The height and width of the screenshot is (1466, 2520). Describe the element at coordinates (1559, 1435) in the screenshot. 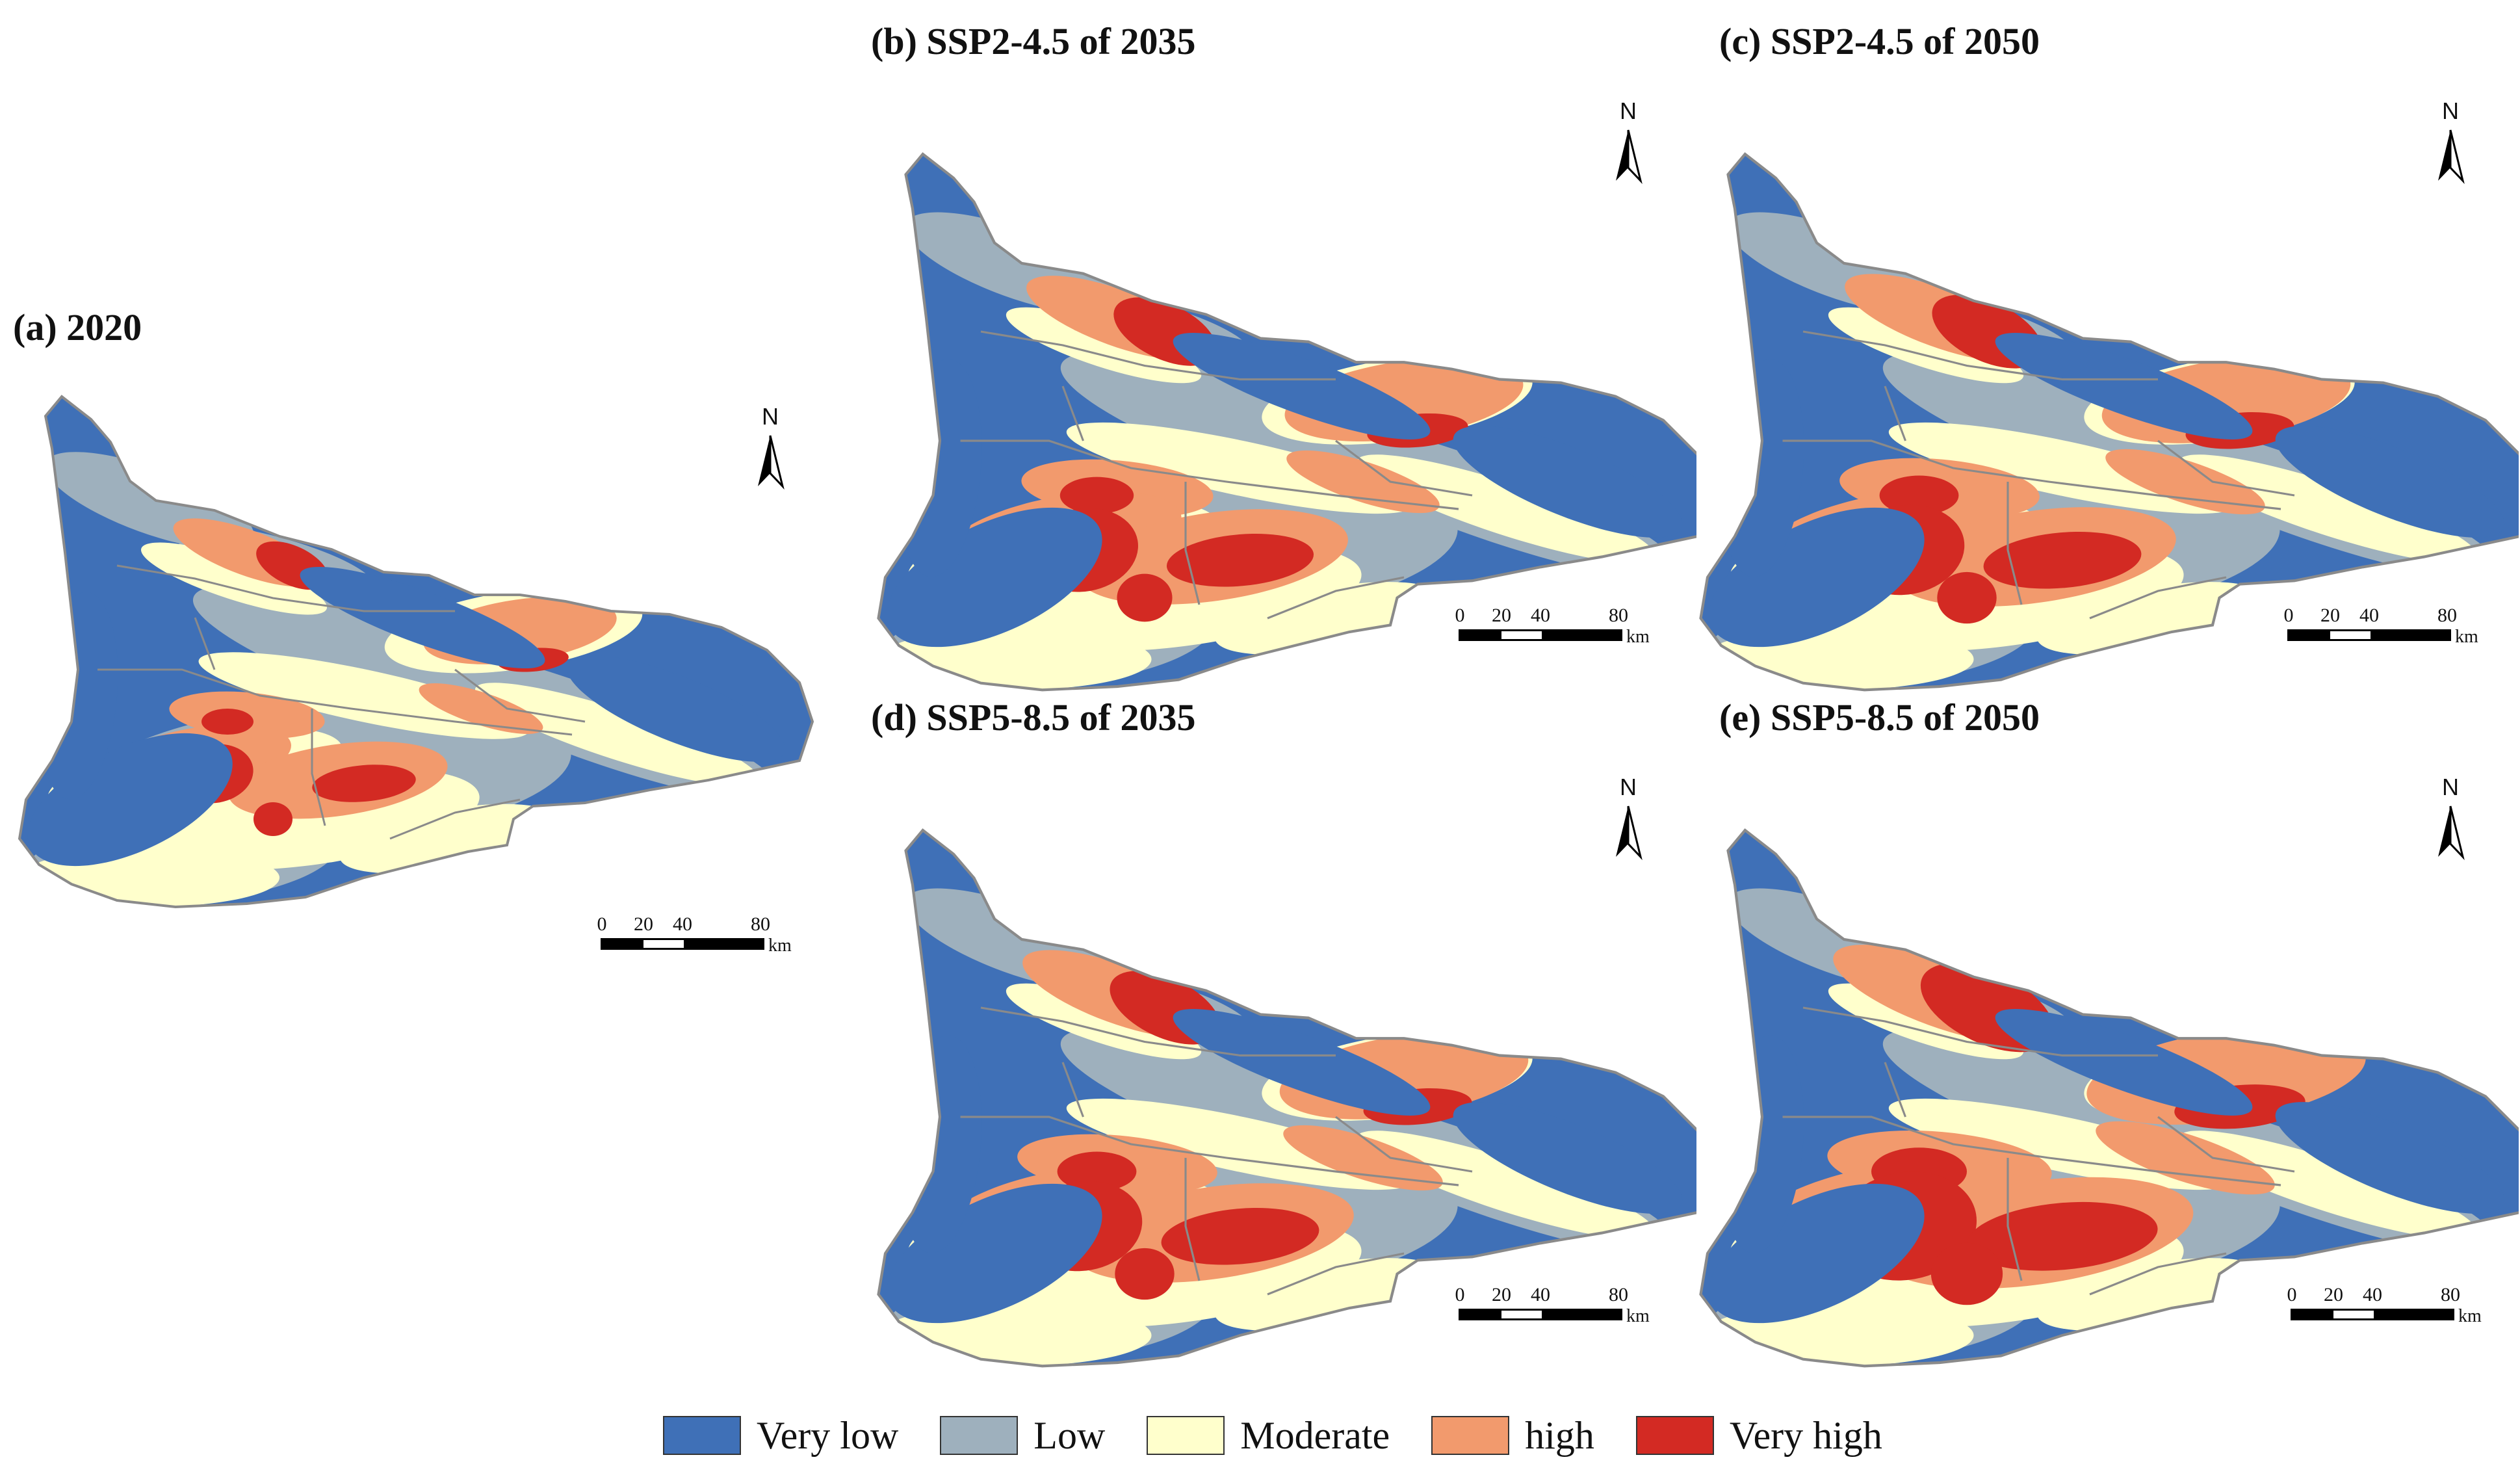

I see `legend-label-high: high` at that location.